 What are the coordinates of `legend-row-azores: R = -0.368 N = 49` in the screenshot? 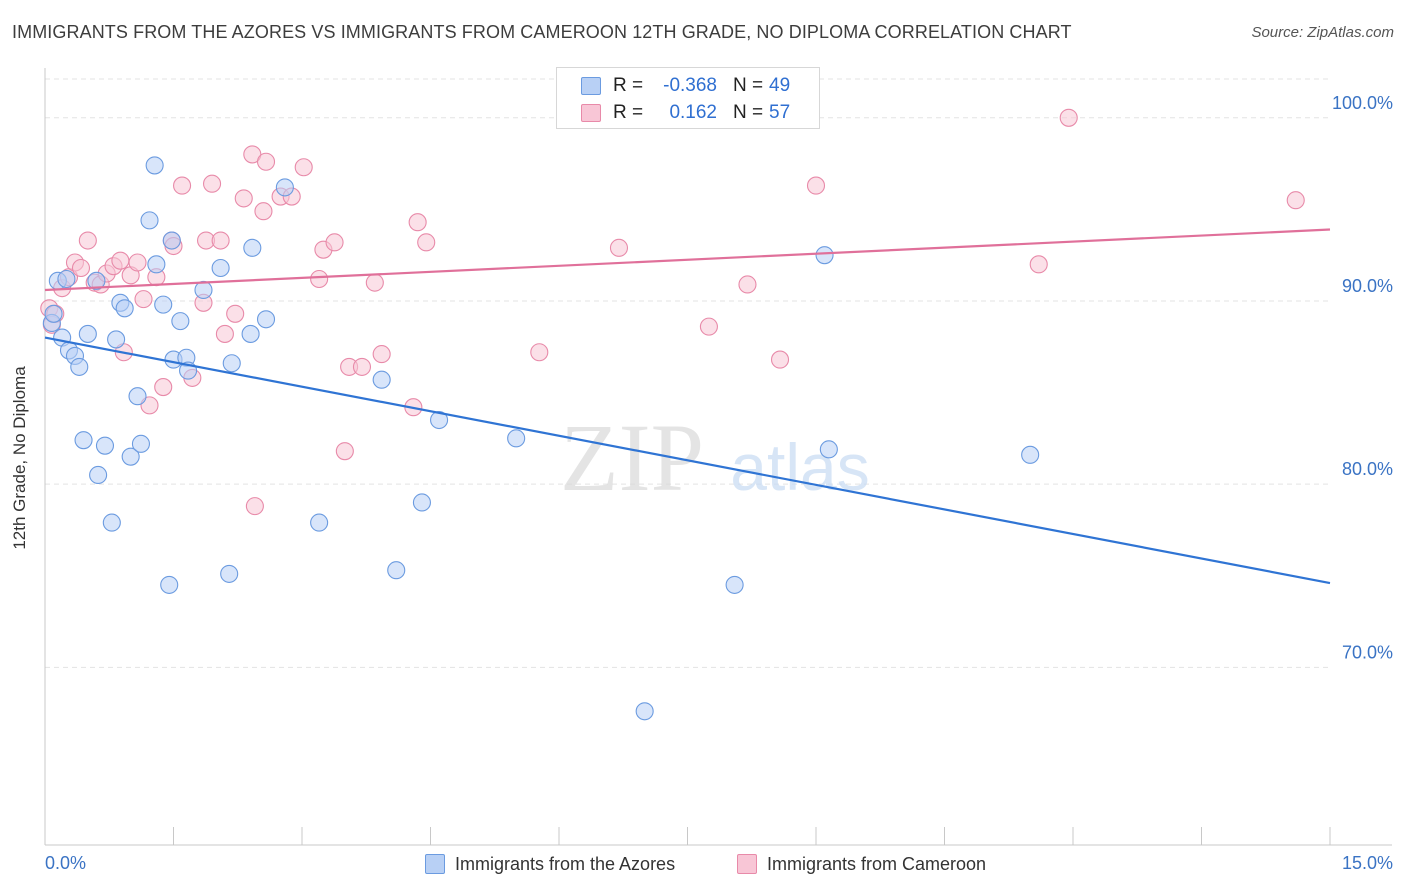 It's located at (685, 86).